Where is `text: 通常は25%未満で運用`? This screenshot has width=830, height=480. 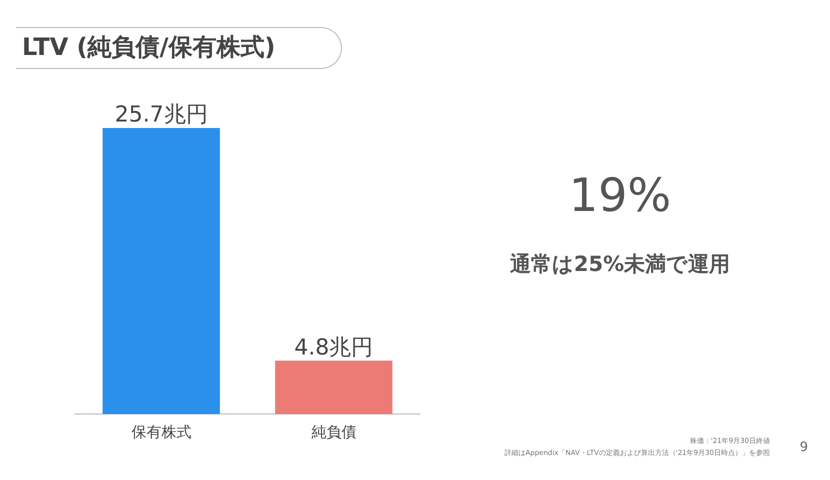 text: 通常は25%未満で運用 is located at coordinates (620, 264).